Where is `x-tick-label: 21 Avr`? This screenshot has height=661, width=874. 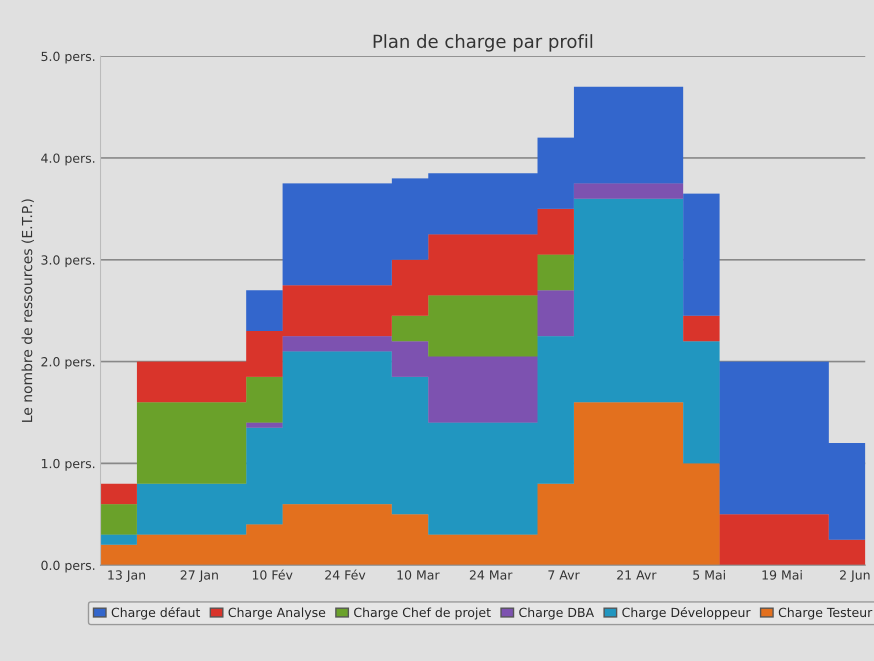 x-tick-label: 21 Avr is located at coordinates (636, 575).